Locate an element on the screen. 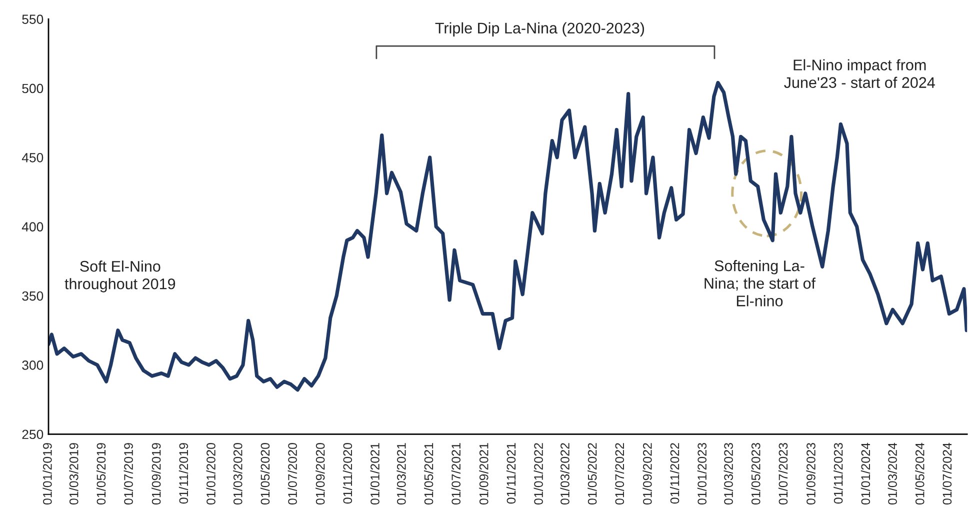 The image size is (970, 515). x-tick-label: 01/07/2020 is located at coordinates (292, 473).